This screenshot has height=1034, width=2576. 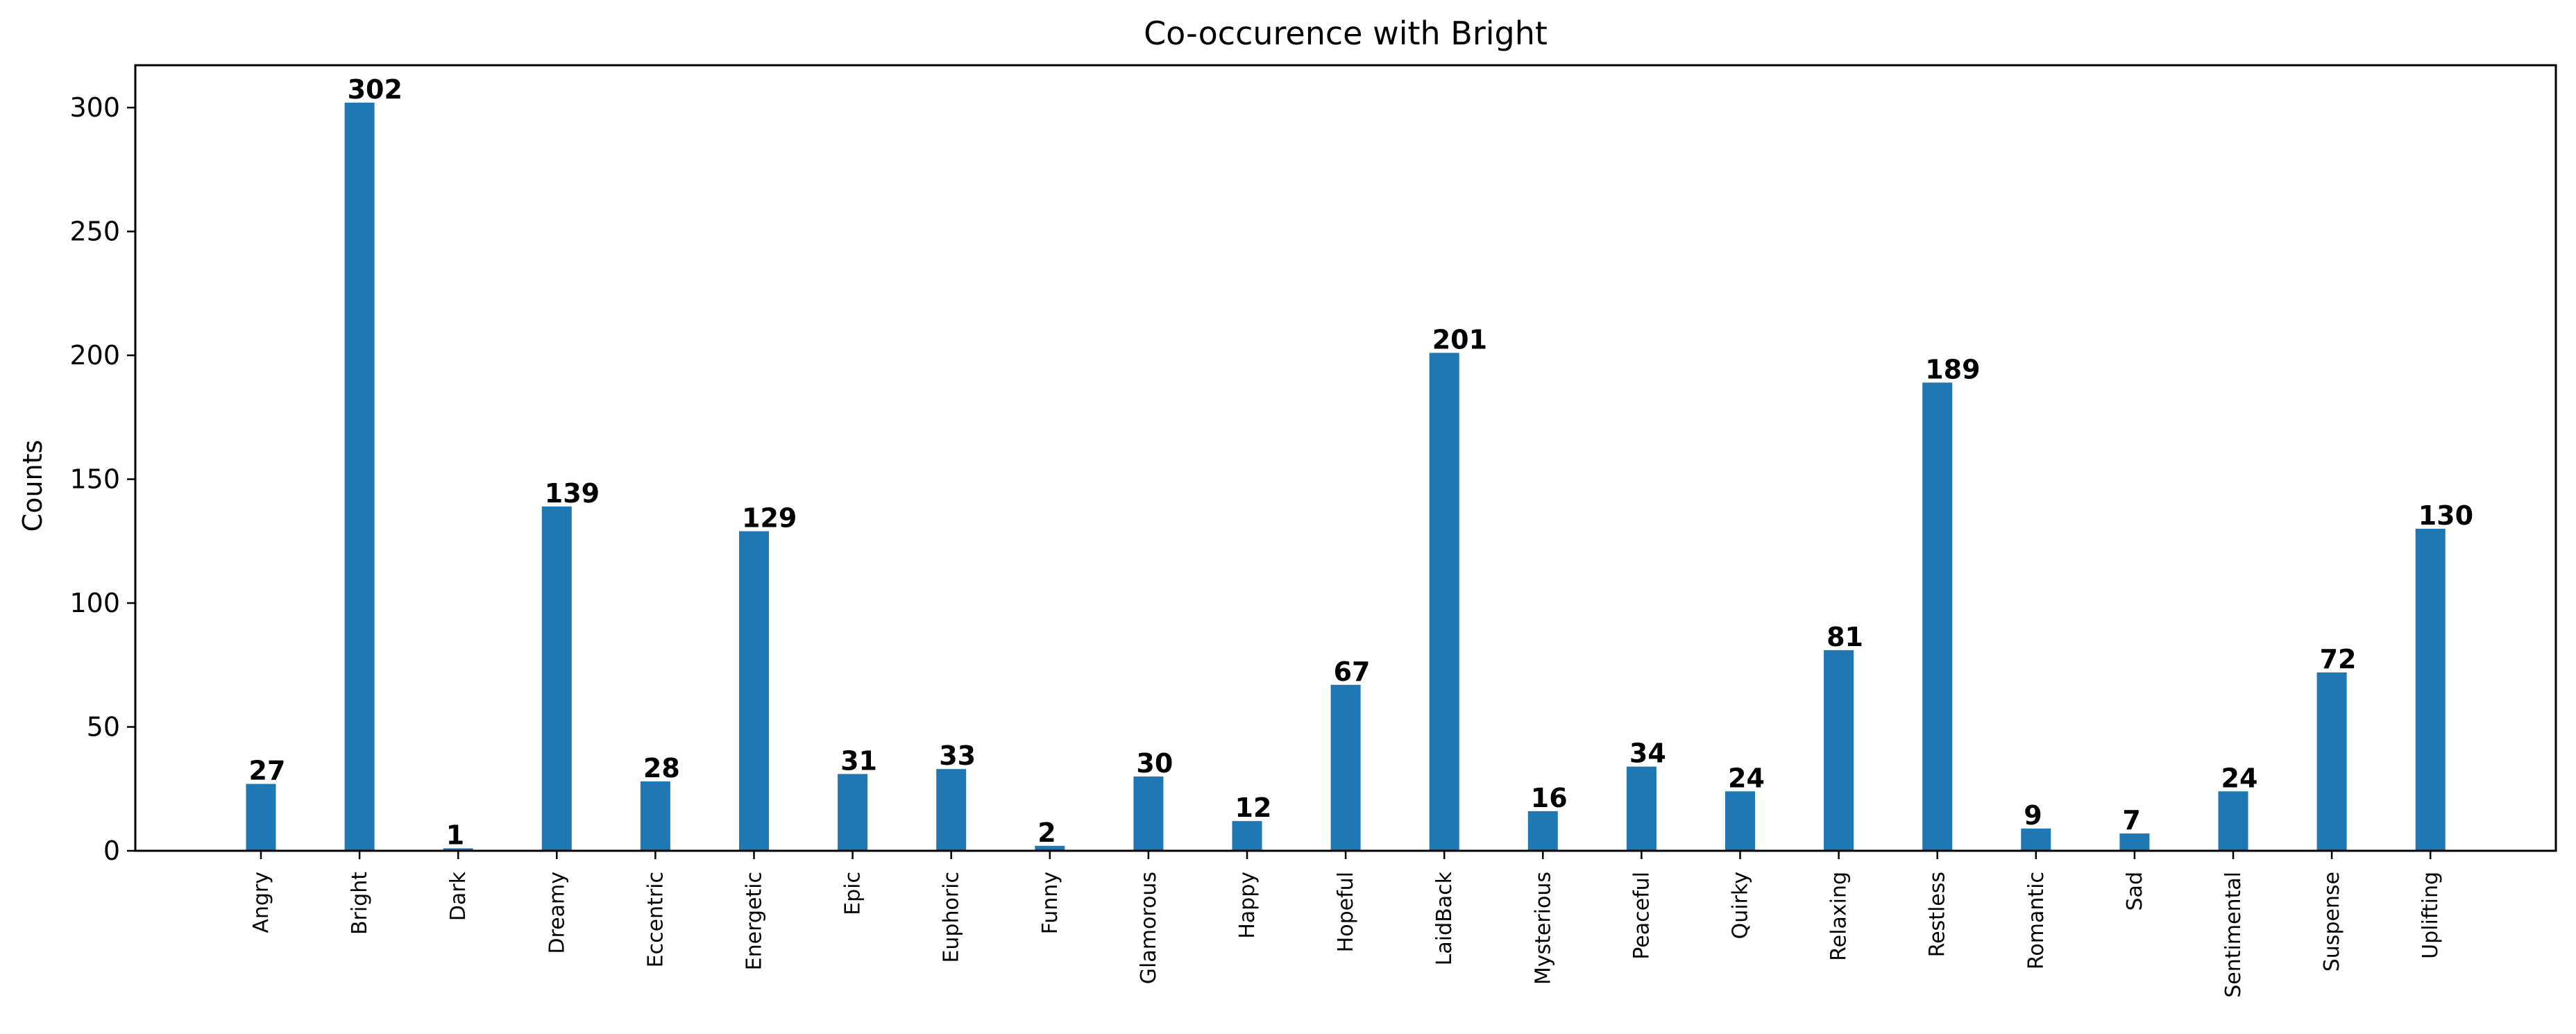 I want to click on bar-value-label: 189, so click(x=1953, y=369).